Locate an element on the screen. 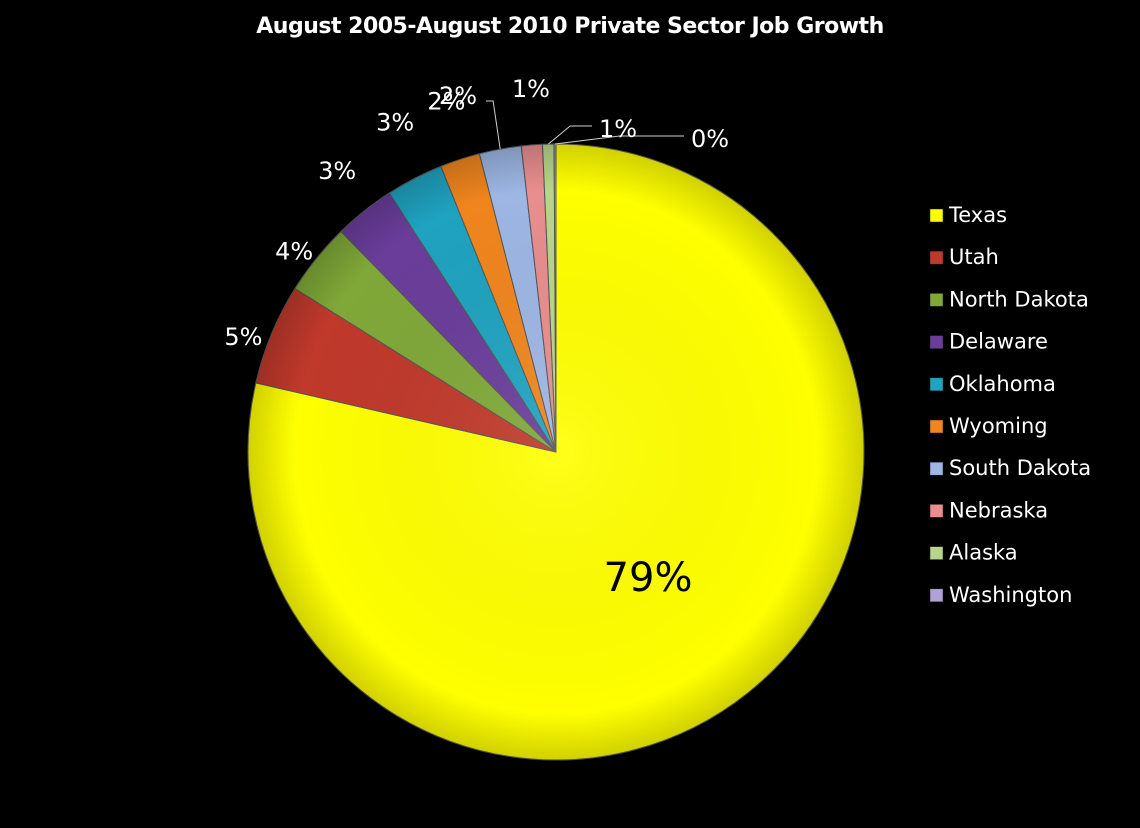  data-label-delaware: 3% is located at coordinates (337, 171).